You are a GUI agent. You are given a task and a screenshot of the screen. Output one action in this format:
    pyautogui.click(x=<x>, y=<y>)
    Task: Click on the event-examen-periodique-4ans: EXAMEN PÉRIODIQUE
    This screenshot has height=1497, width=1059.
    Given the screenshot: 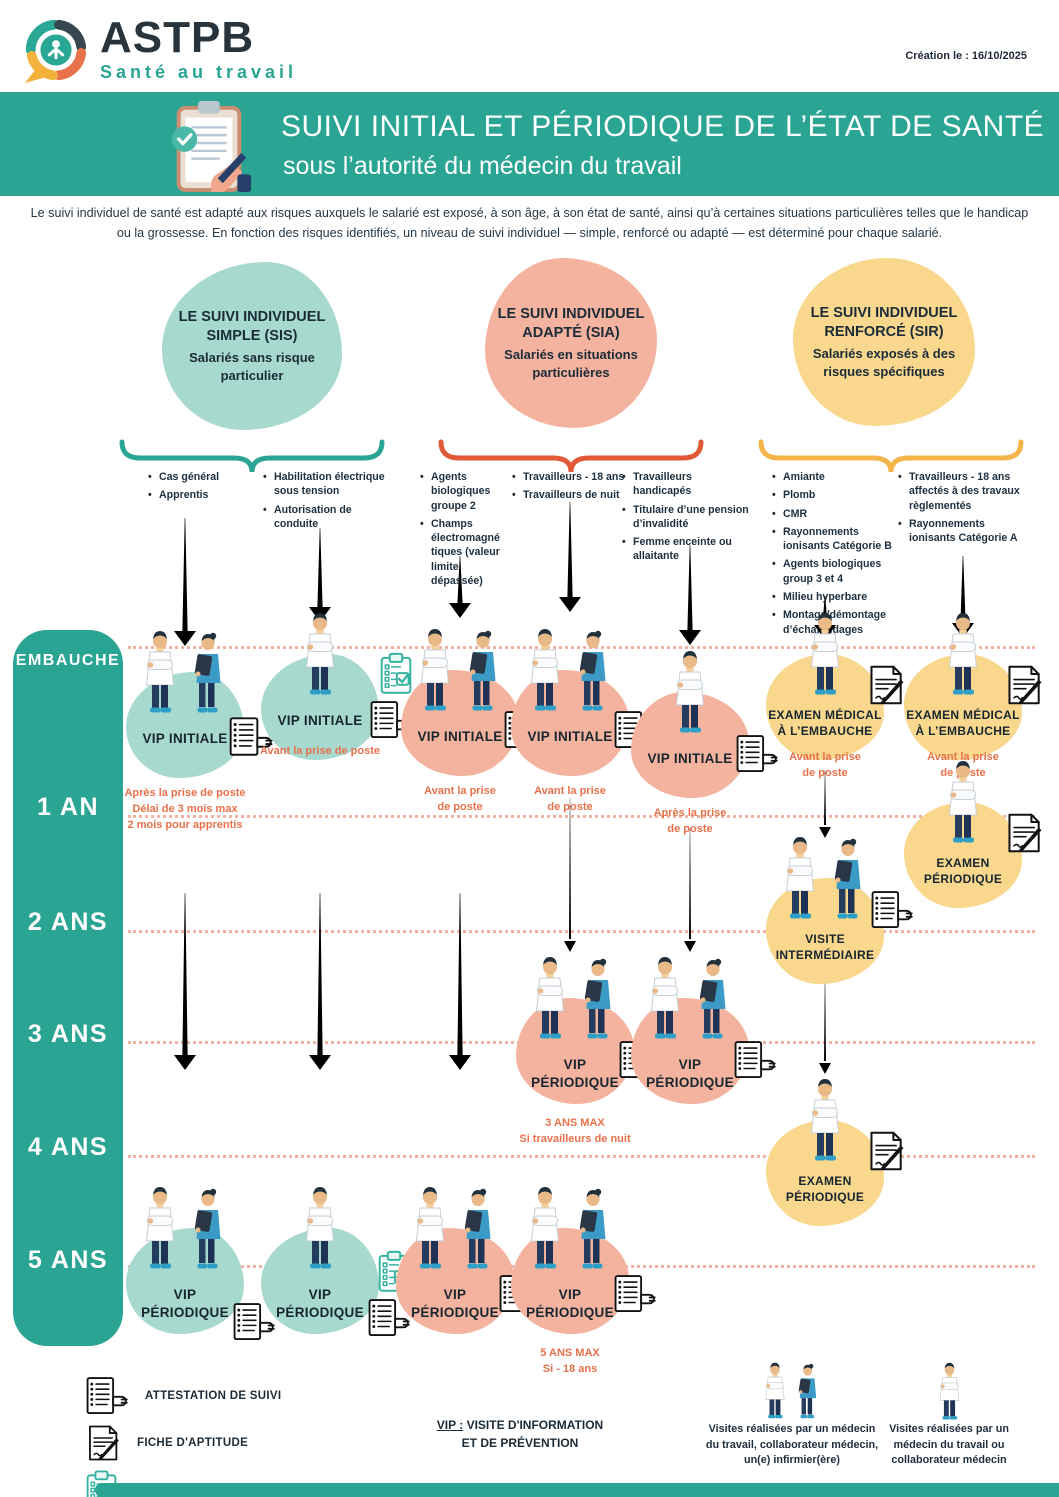 What is the action you would take?
    pyautogui.click(x=827, y=1185)
    